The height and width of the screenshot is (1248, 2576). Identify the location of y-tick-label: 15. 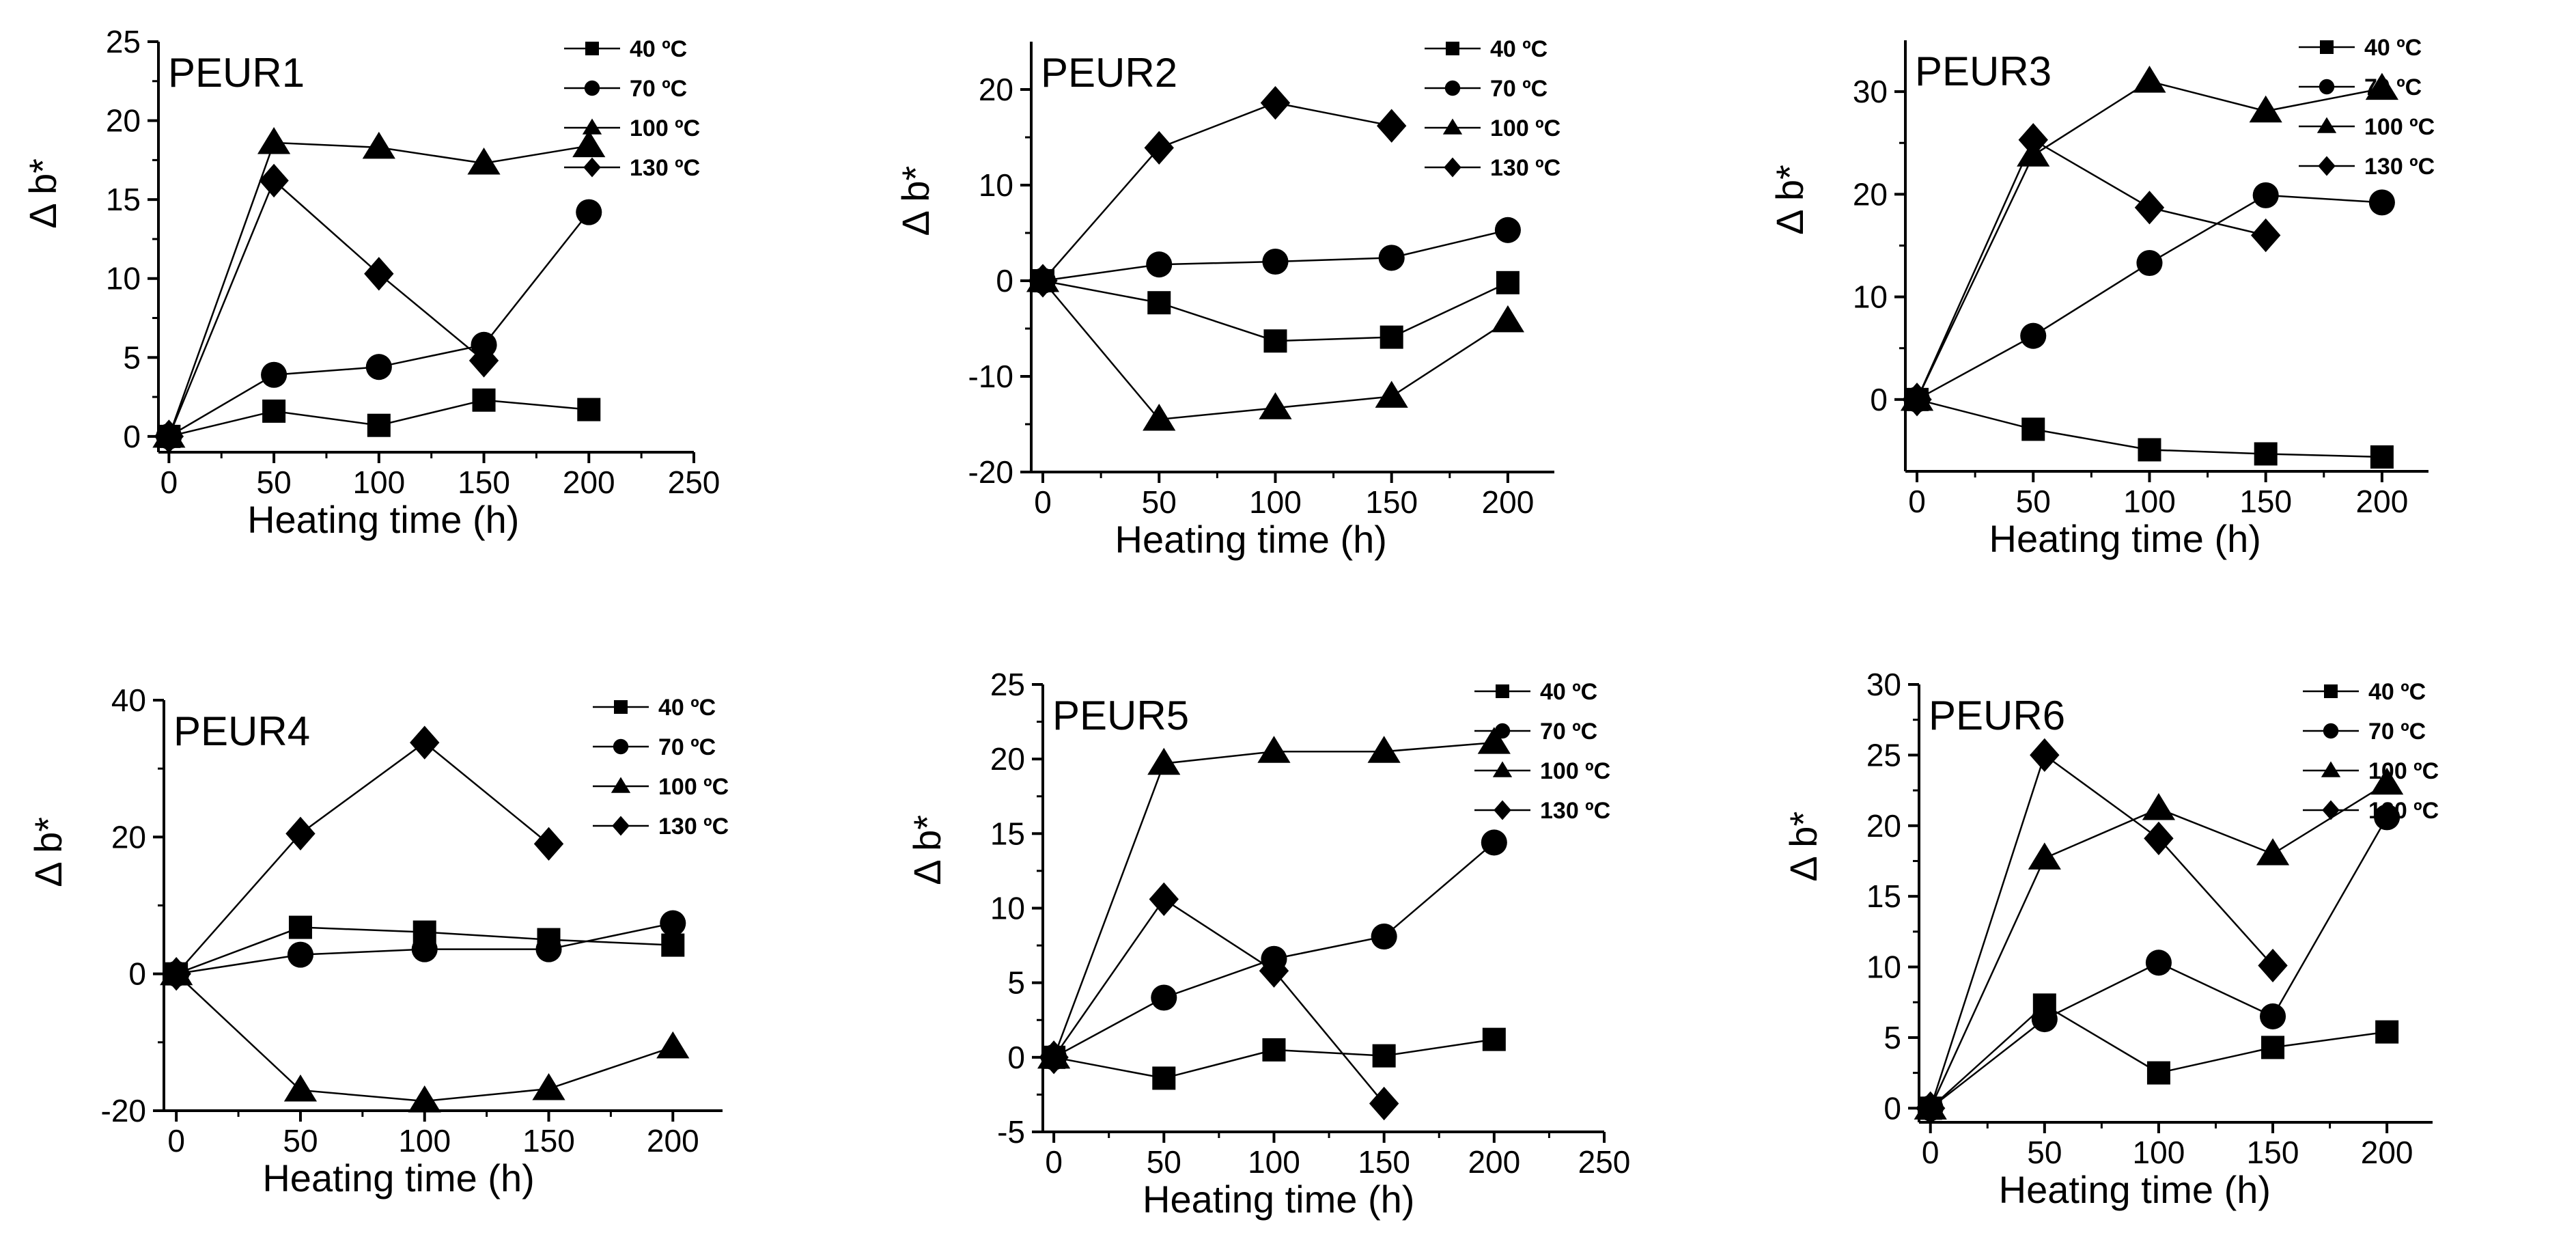
(123, 200).